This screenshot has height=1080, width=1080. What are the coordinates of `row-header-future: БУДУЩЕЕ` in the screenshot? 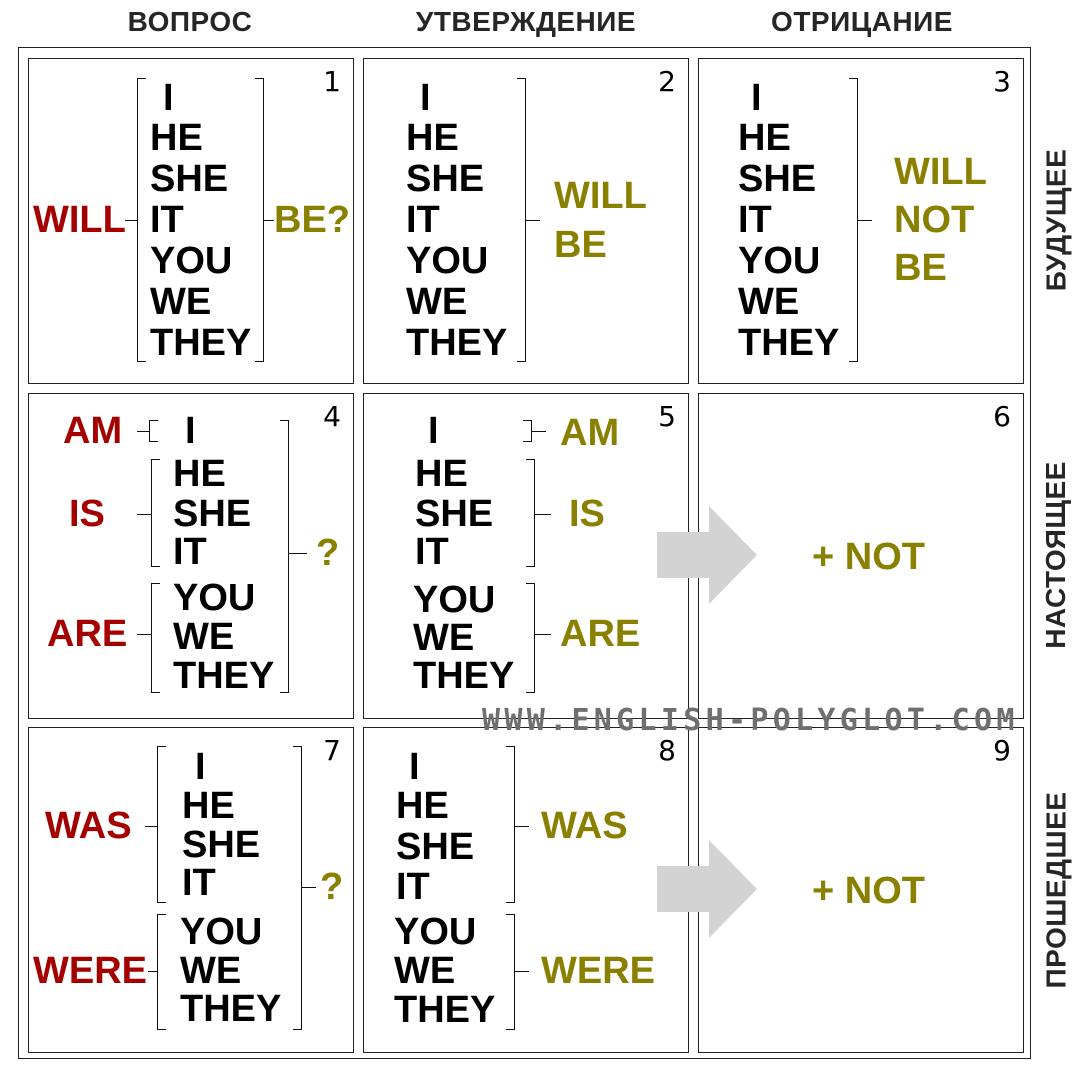 It's located at (1056, 220).